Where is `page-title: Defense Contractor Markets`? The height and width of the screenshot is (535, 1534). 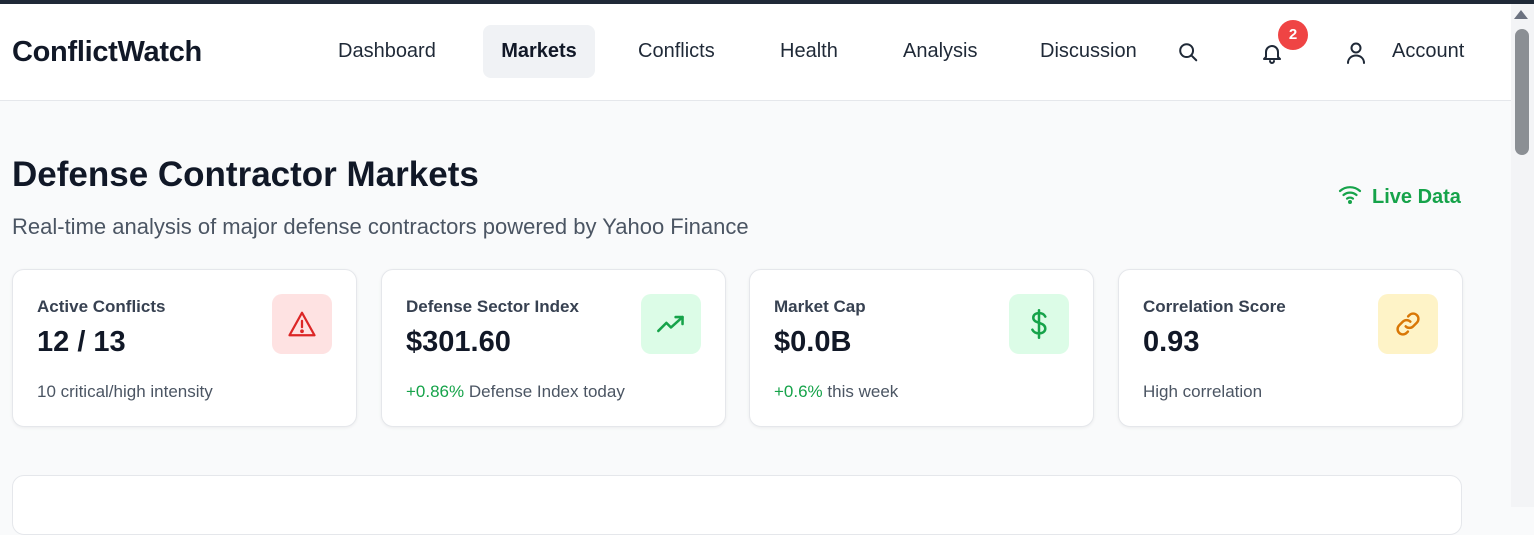 page-title: Defense Contractor Markets is located at coordinates (245, 174).